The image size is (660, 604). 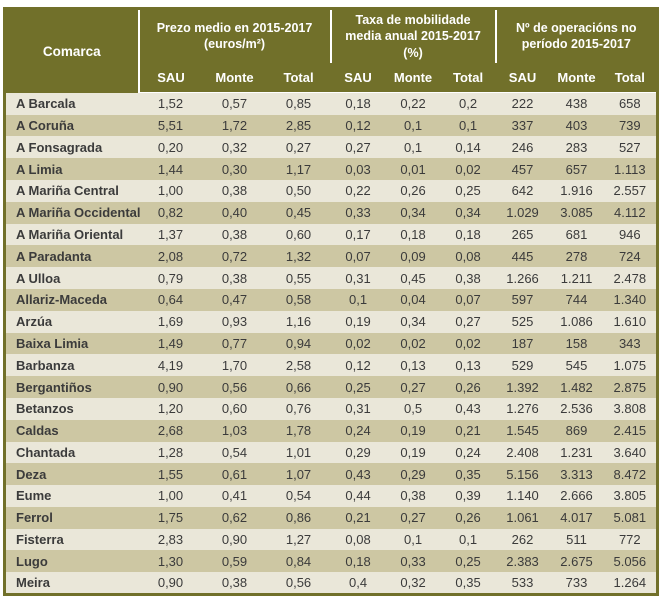 I want to click on prezo-total-cell: 1,27, so click(x=298, y=540).